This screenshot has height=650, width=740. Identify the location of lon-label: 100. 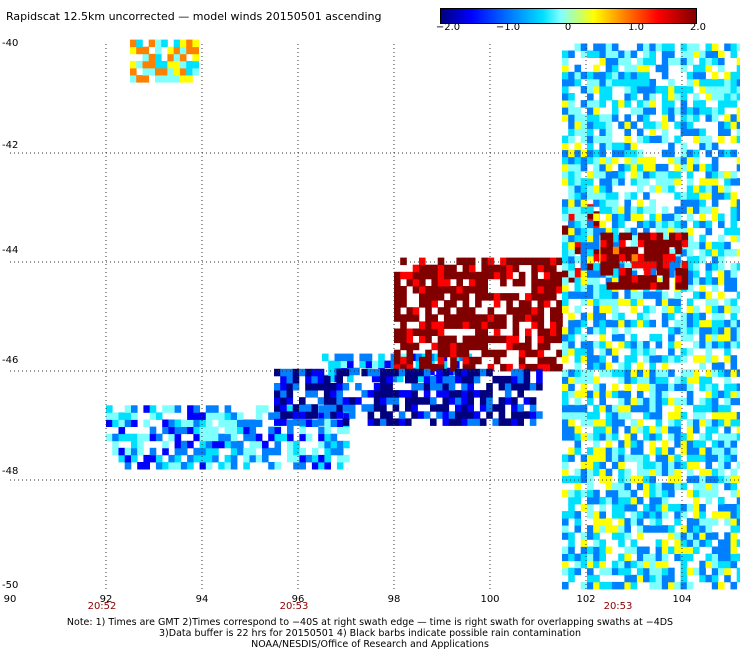
(490, 599).